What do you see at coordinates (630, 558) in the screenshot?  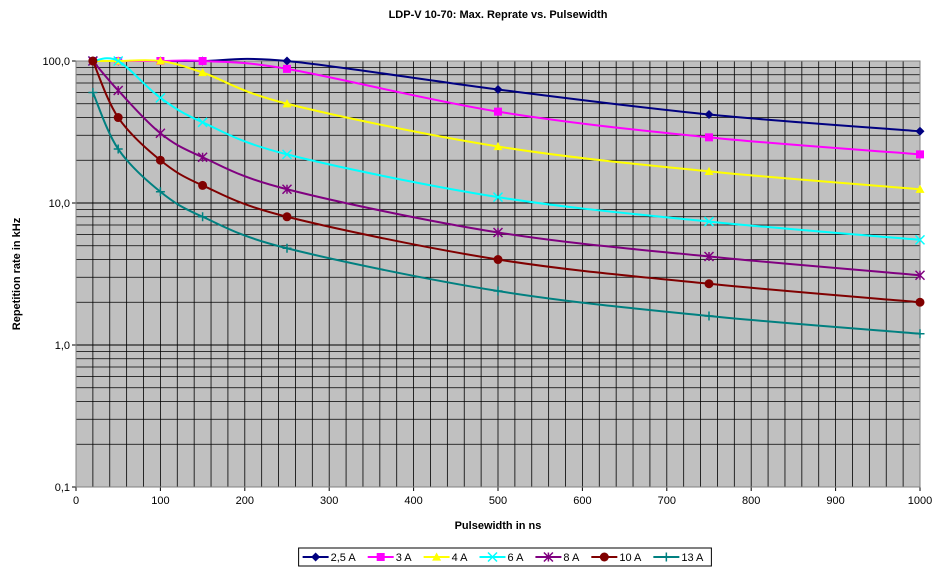 I see `legend-label: 10 A` at bounding box center [630, 558].